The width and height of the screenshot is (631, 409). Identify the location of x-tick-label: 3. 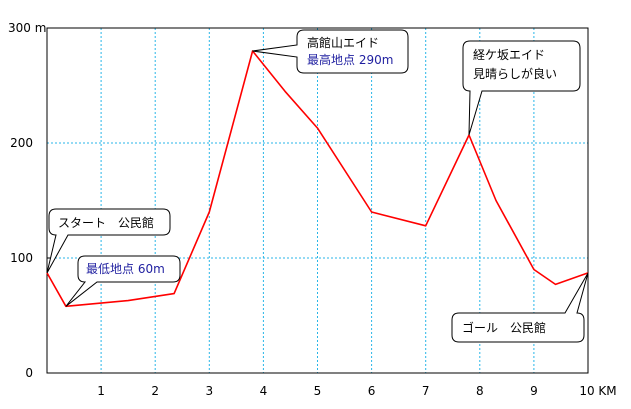
(209, 391).